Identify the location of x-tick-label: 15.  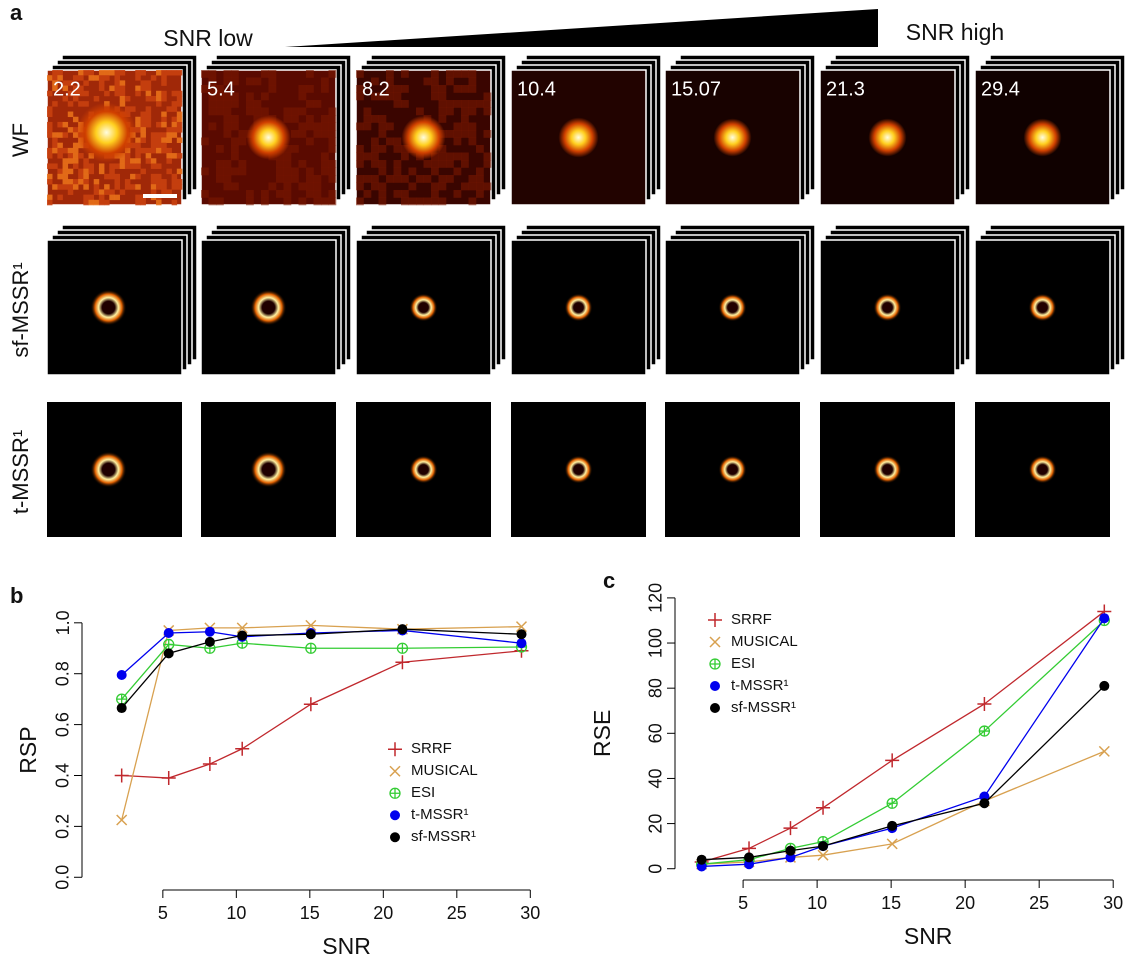
(891, 903).